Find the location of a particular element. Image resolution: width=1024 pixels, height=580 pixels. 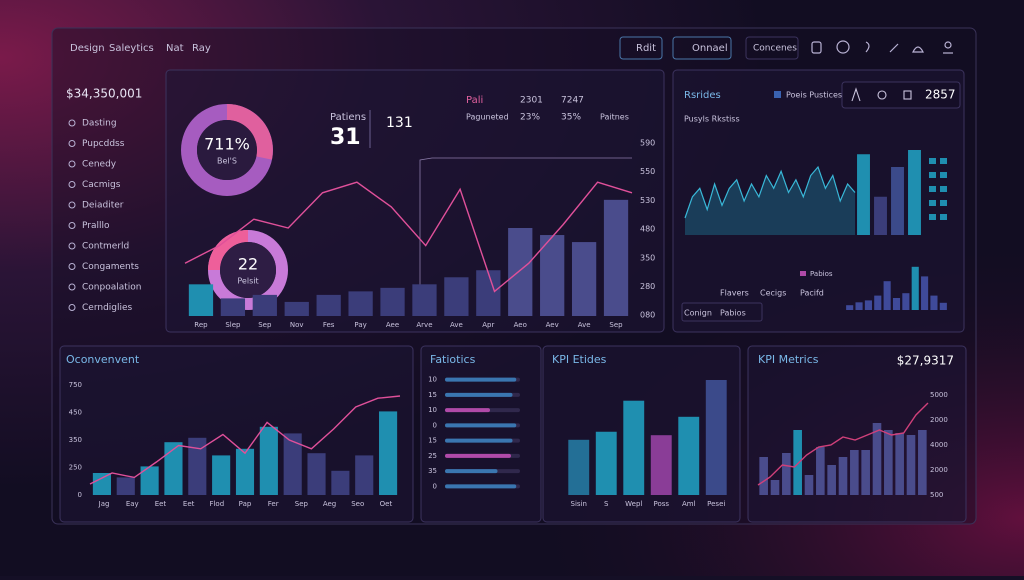

legend-swatch is located at coordinates (777, 94).